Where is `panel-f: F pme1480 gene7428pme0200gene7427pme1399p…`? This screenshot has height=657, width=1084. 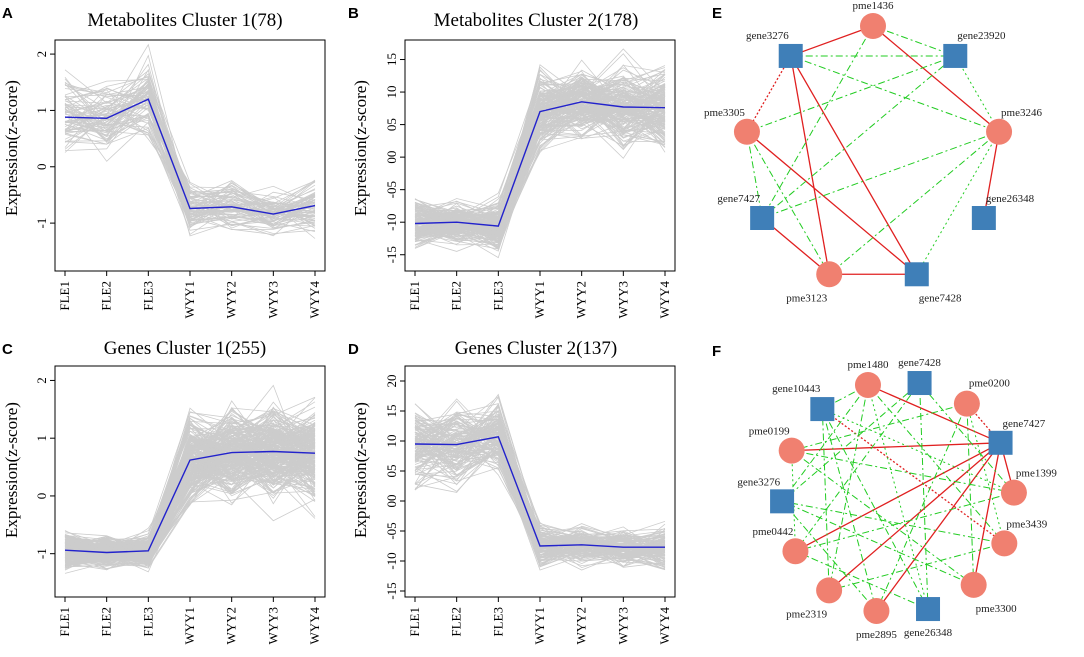 panel-f: F pme1480 gene7428pme0200gene7427pme1399p… is located at coordinates (884, 492).